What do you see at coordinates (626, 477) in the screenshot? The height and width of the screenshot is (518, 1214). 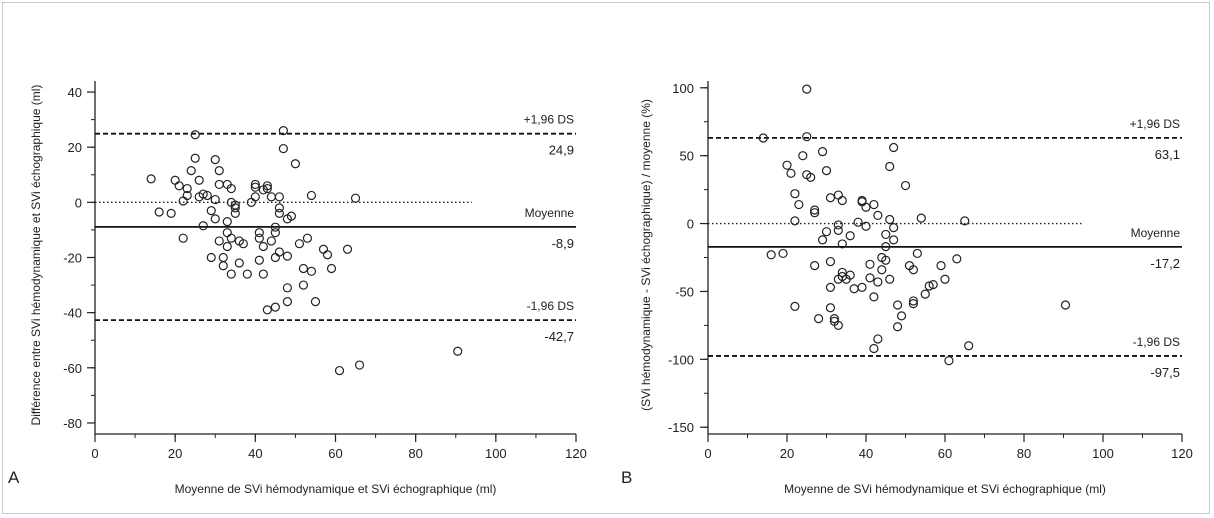 I see `panel-label: B` at bounding box center [626, 477].